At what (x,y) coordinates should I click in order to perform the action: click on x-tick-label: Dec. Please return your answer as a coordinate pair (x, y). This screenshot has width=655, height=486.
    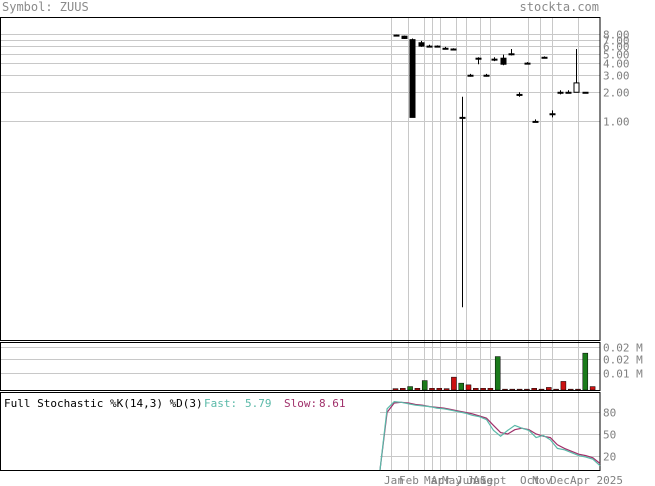
    Looking at the image, I should click on (560, 480).